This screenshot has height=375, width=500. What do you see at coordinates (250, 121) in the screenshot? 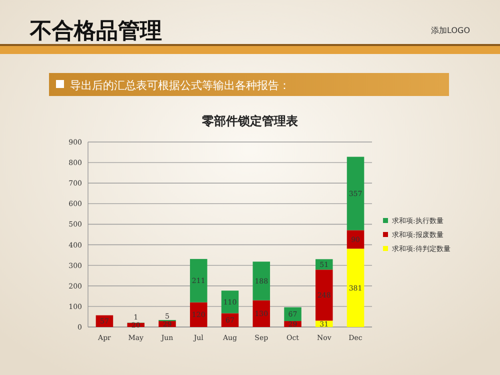
I see `chart-title: 零部件锁定管理表` at bounding box center [250, 121].